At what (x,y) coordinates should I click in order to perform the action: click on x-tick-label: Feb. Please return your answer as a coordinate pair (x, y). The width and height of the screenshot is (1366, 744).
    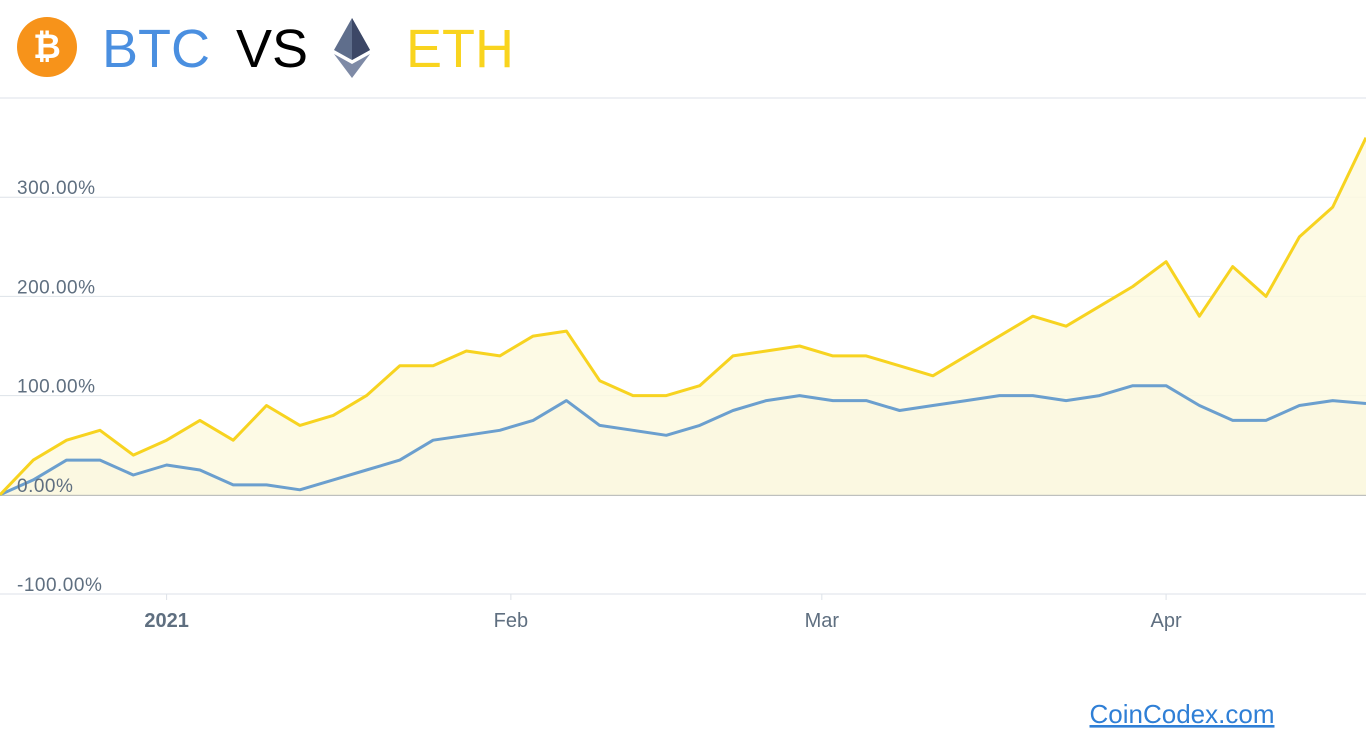
    Looking at the image, I should click on (511, 621).